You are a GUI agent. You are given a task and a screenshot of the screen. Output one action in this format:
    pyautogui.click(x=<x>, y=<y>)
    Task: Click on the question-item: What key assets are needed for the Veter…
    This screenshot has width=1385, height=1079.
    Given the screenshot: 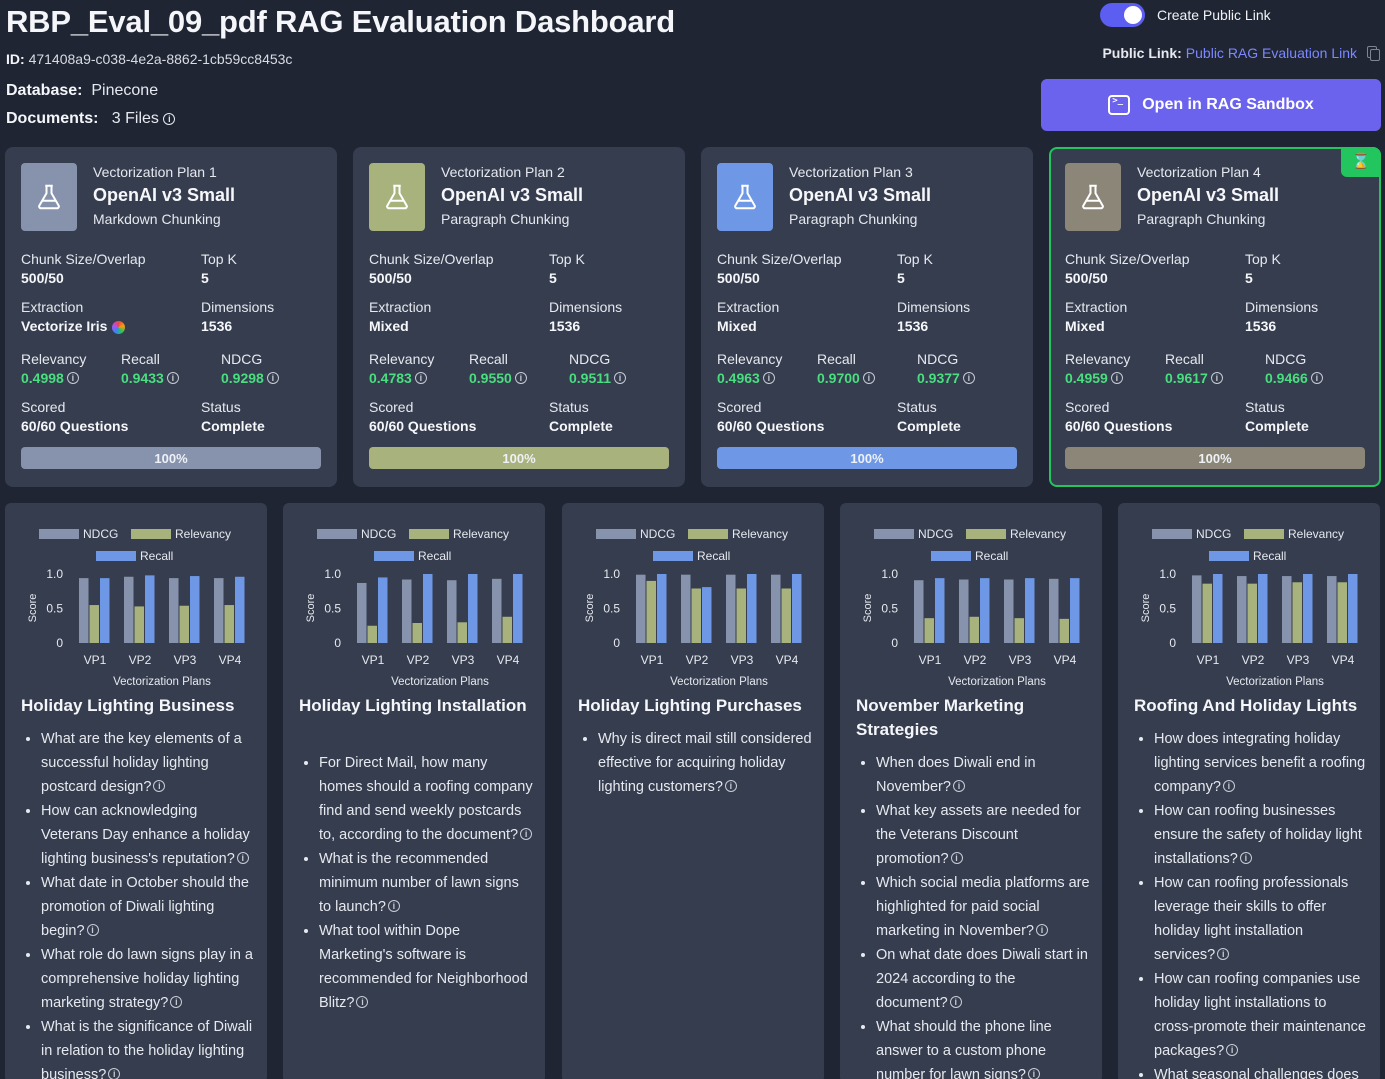 What is the action you would take?
    pyautogui.click(x=983, y=835)
    